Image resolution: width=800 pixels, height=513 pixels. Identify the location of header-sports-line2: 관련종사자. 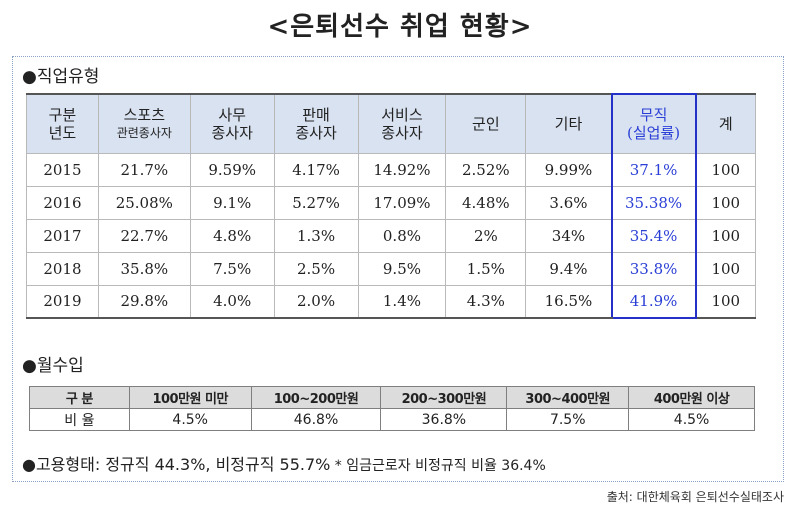
(144, 132).